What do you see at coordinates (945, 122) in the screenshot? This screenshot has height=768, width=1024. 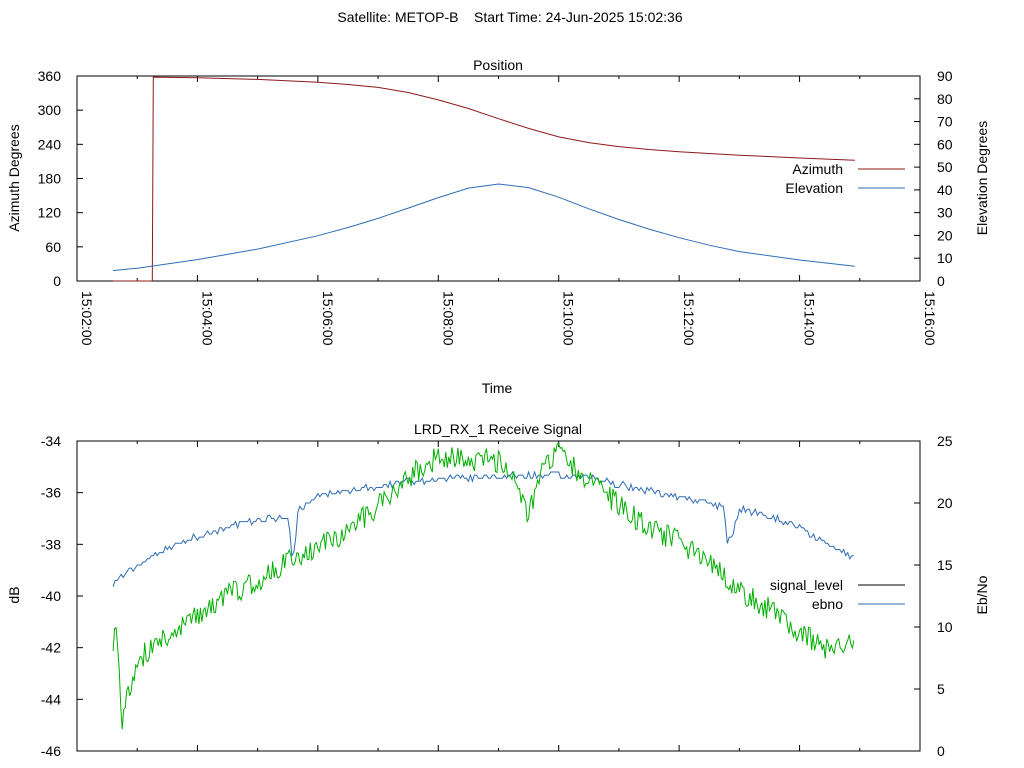 I see `y2-tick-label: 70` at bounding box center [945, 122].